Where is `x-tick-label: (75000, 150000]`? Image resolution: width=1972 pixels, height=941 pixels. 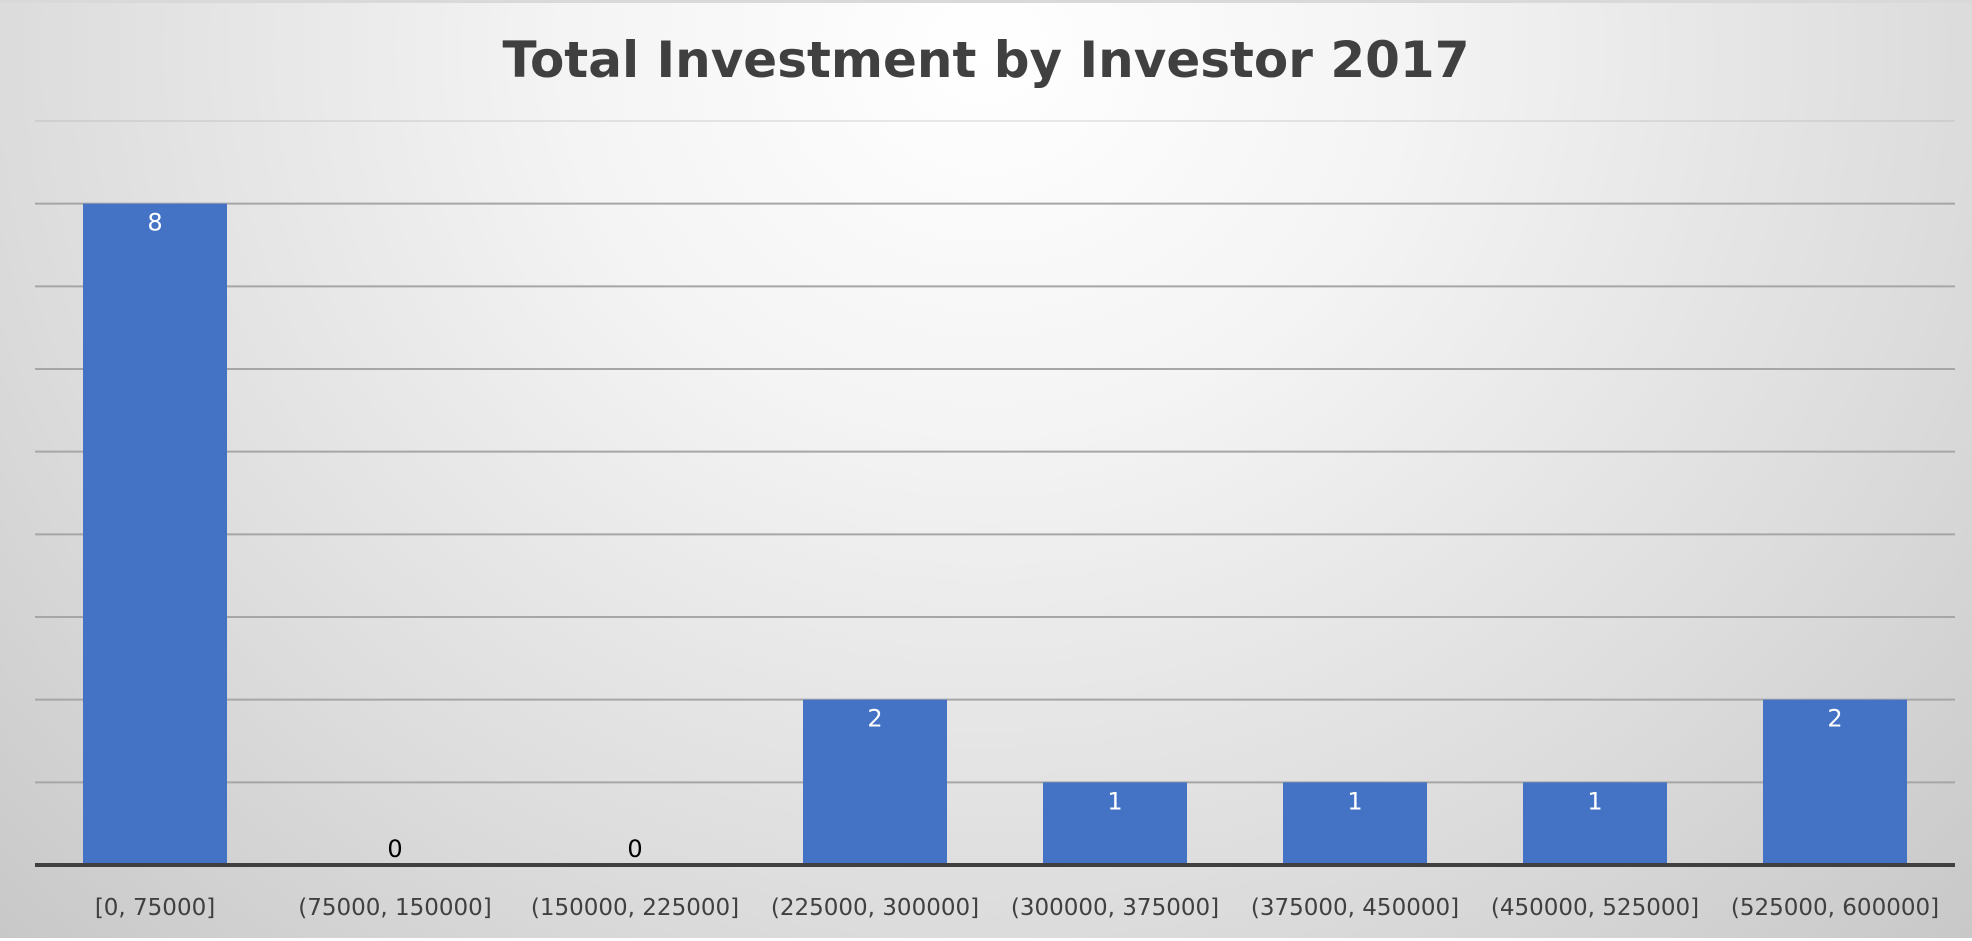
x-tick-label: (75000, 150000] is located at coordinates (395, 908).